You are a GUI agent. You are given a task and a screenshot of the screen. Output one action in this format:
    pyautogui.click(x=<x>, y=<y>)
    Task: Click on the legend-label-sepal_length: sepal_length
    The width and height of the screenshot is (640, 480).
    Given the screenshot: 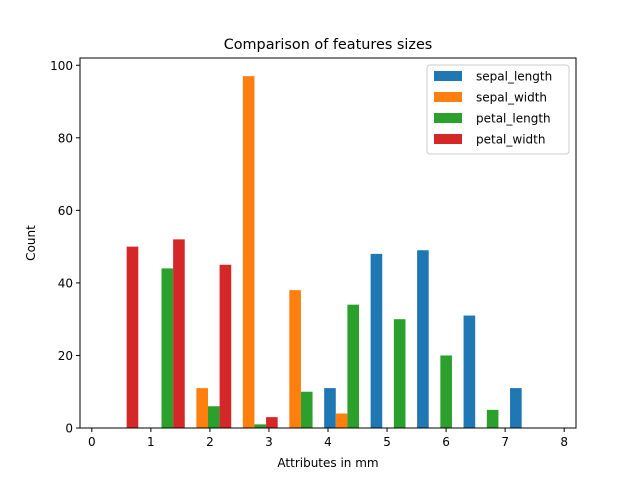 What is the action you would take?
    pyautogui.click(x=514, y=77)
    